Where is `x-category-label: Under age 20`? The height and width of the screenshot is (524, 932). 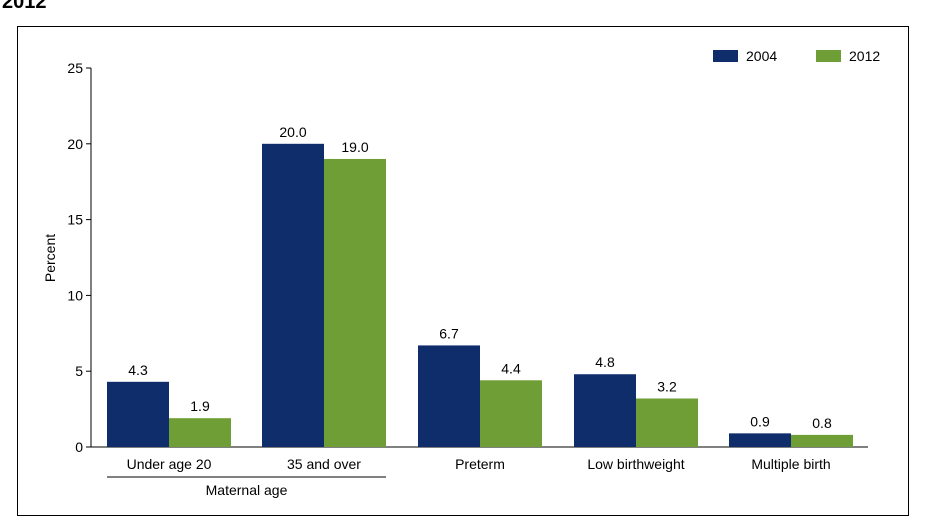 x-category-label: Under age 20 is located at coordinates (169, 464).